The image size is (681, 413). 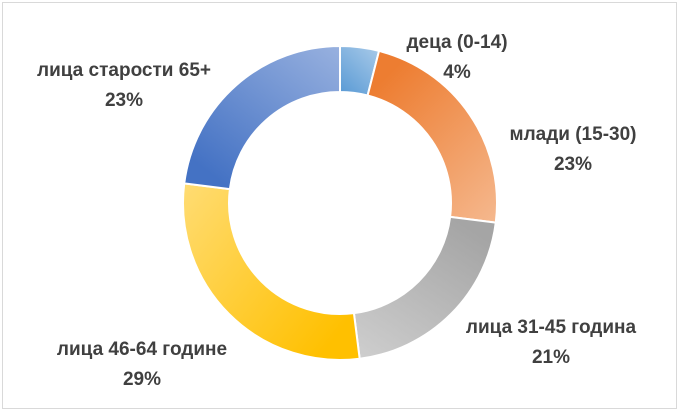 What do you see at coordinates (142, 349) in the screenshot?
I see `slice-category-label: лица 46-64 године` at bounding box center [142, 349].